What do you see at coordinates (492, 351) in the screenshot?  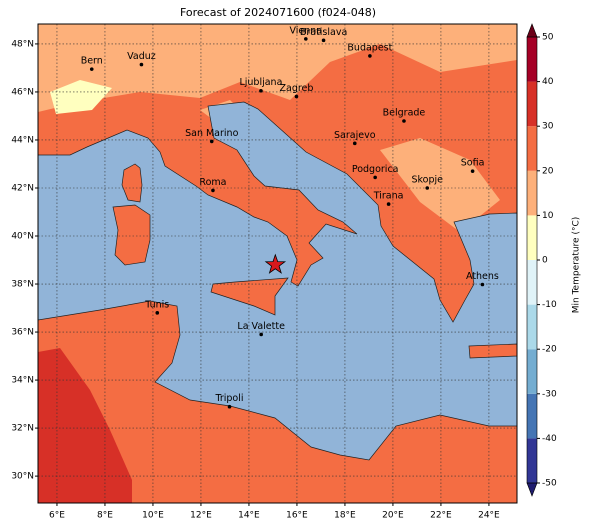 I see `crete` at bounding box center [492, 351].